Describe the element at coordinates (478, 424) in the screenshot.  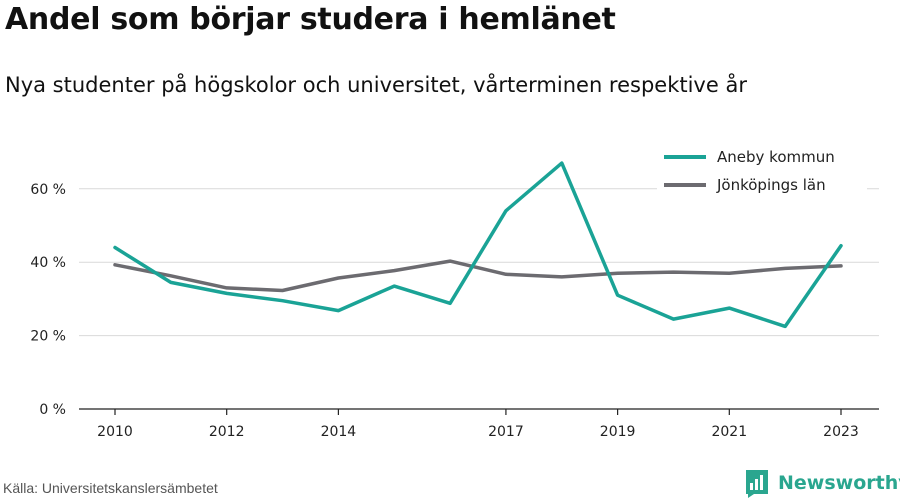
I see `x-axis: 2010 2012 2014 2017 2019 2021 2023` at that location.